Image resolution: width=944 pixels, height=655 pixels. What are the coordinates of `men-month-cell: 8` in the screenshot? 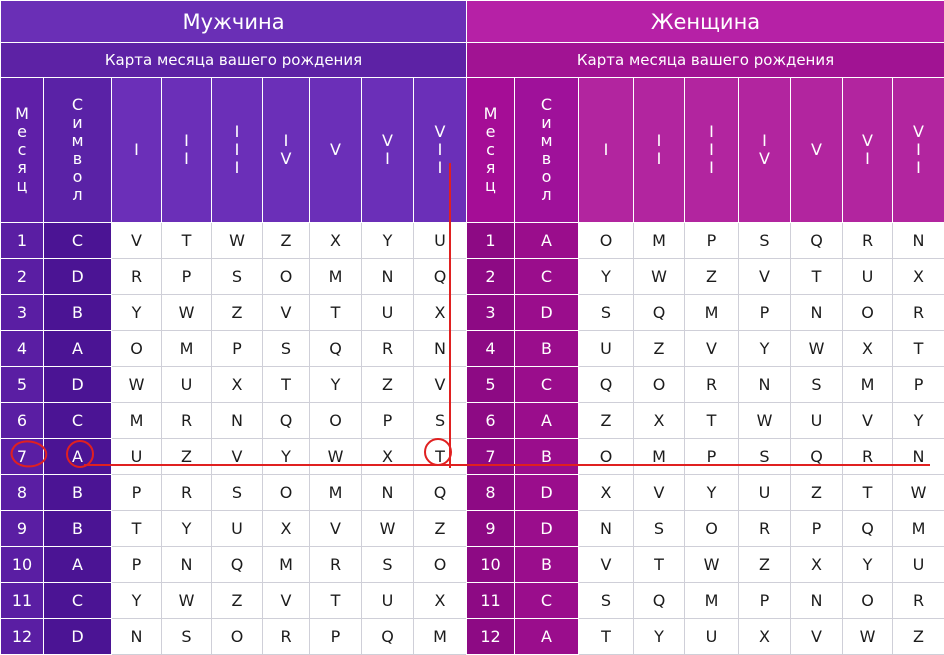 It's located at (22, 492).